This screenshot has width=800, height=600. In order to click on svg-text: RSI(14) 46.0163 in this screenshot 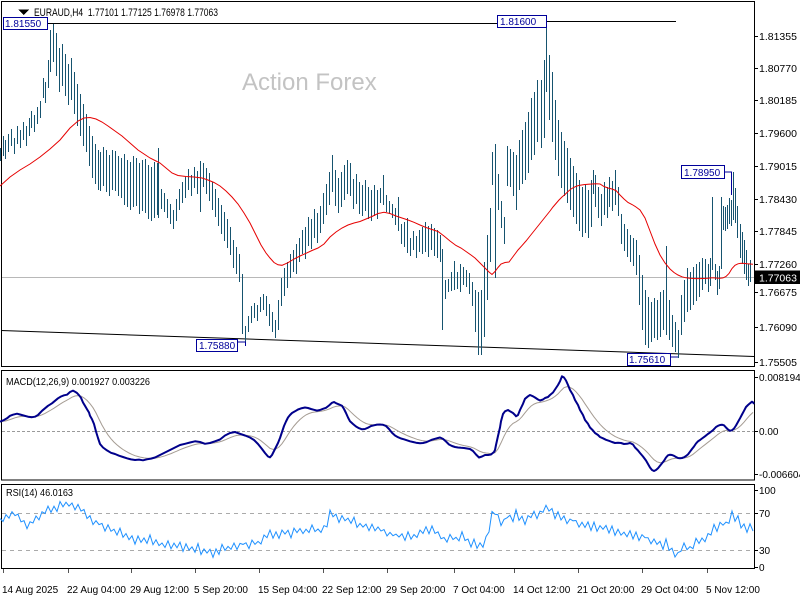, I will do `click(39, 493)`.